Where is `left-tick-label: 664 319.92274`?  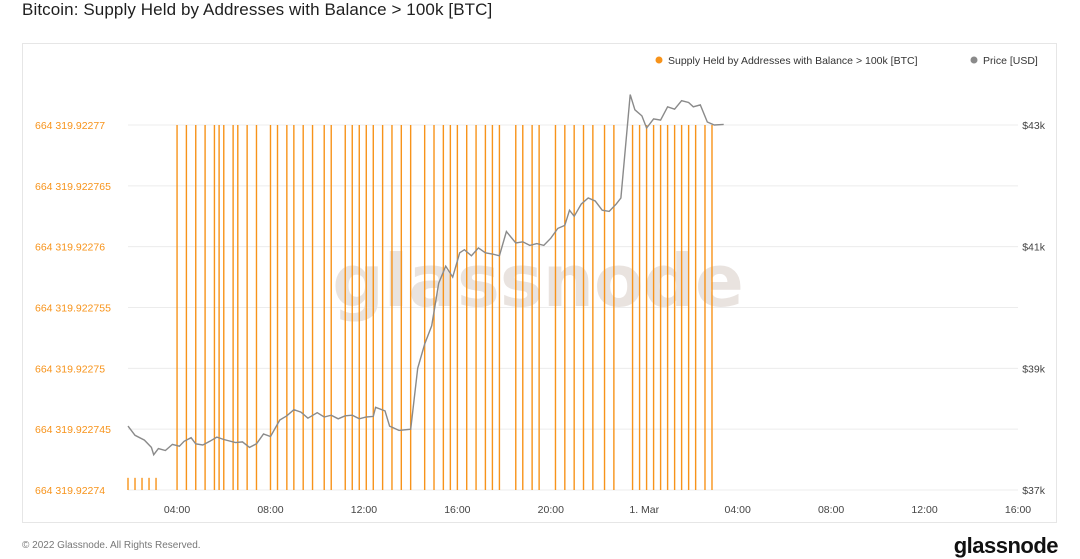 left-tick-label: 664 319.92274 is located at coordinates (70, 491).